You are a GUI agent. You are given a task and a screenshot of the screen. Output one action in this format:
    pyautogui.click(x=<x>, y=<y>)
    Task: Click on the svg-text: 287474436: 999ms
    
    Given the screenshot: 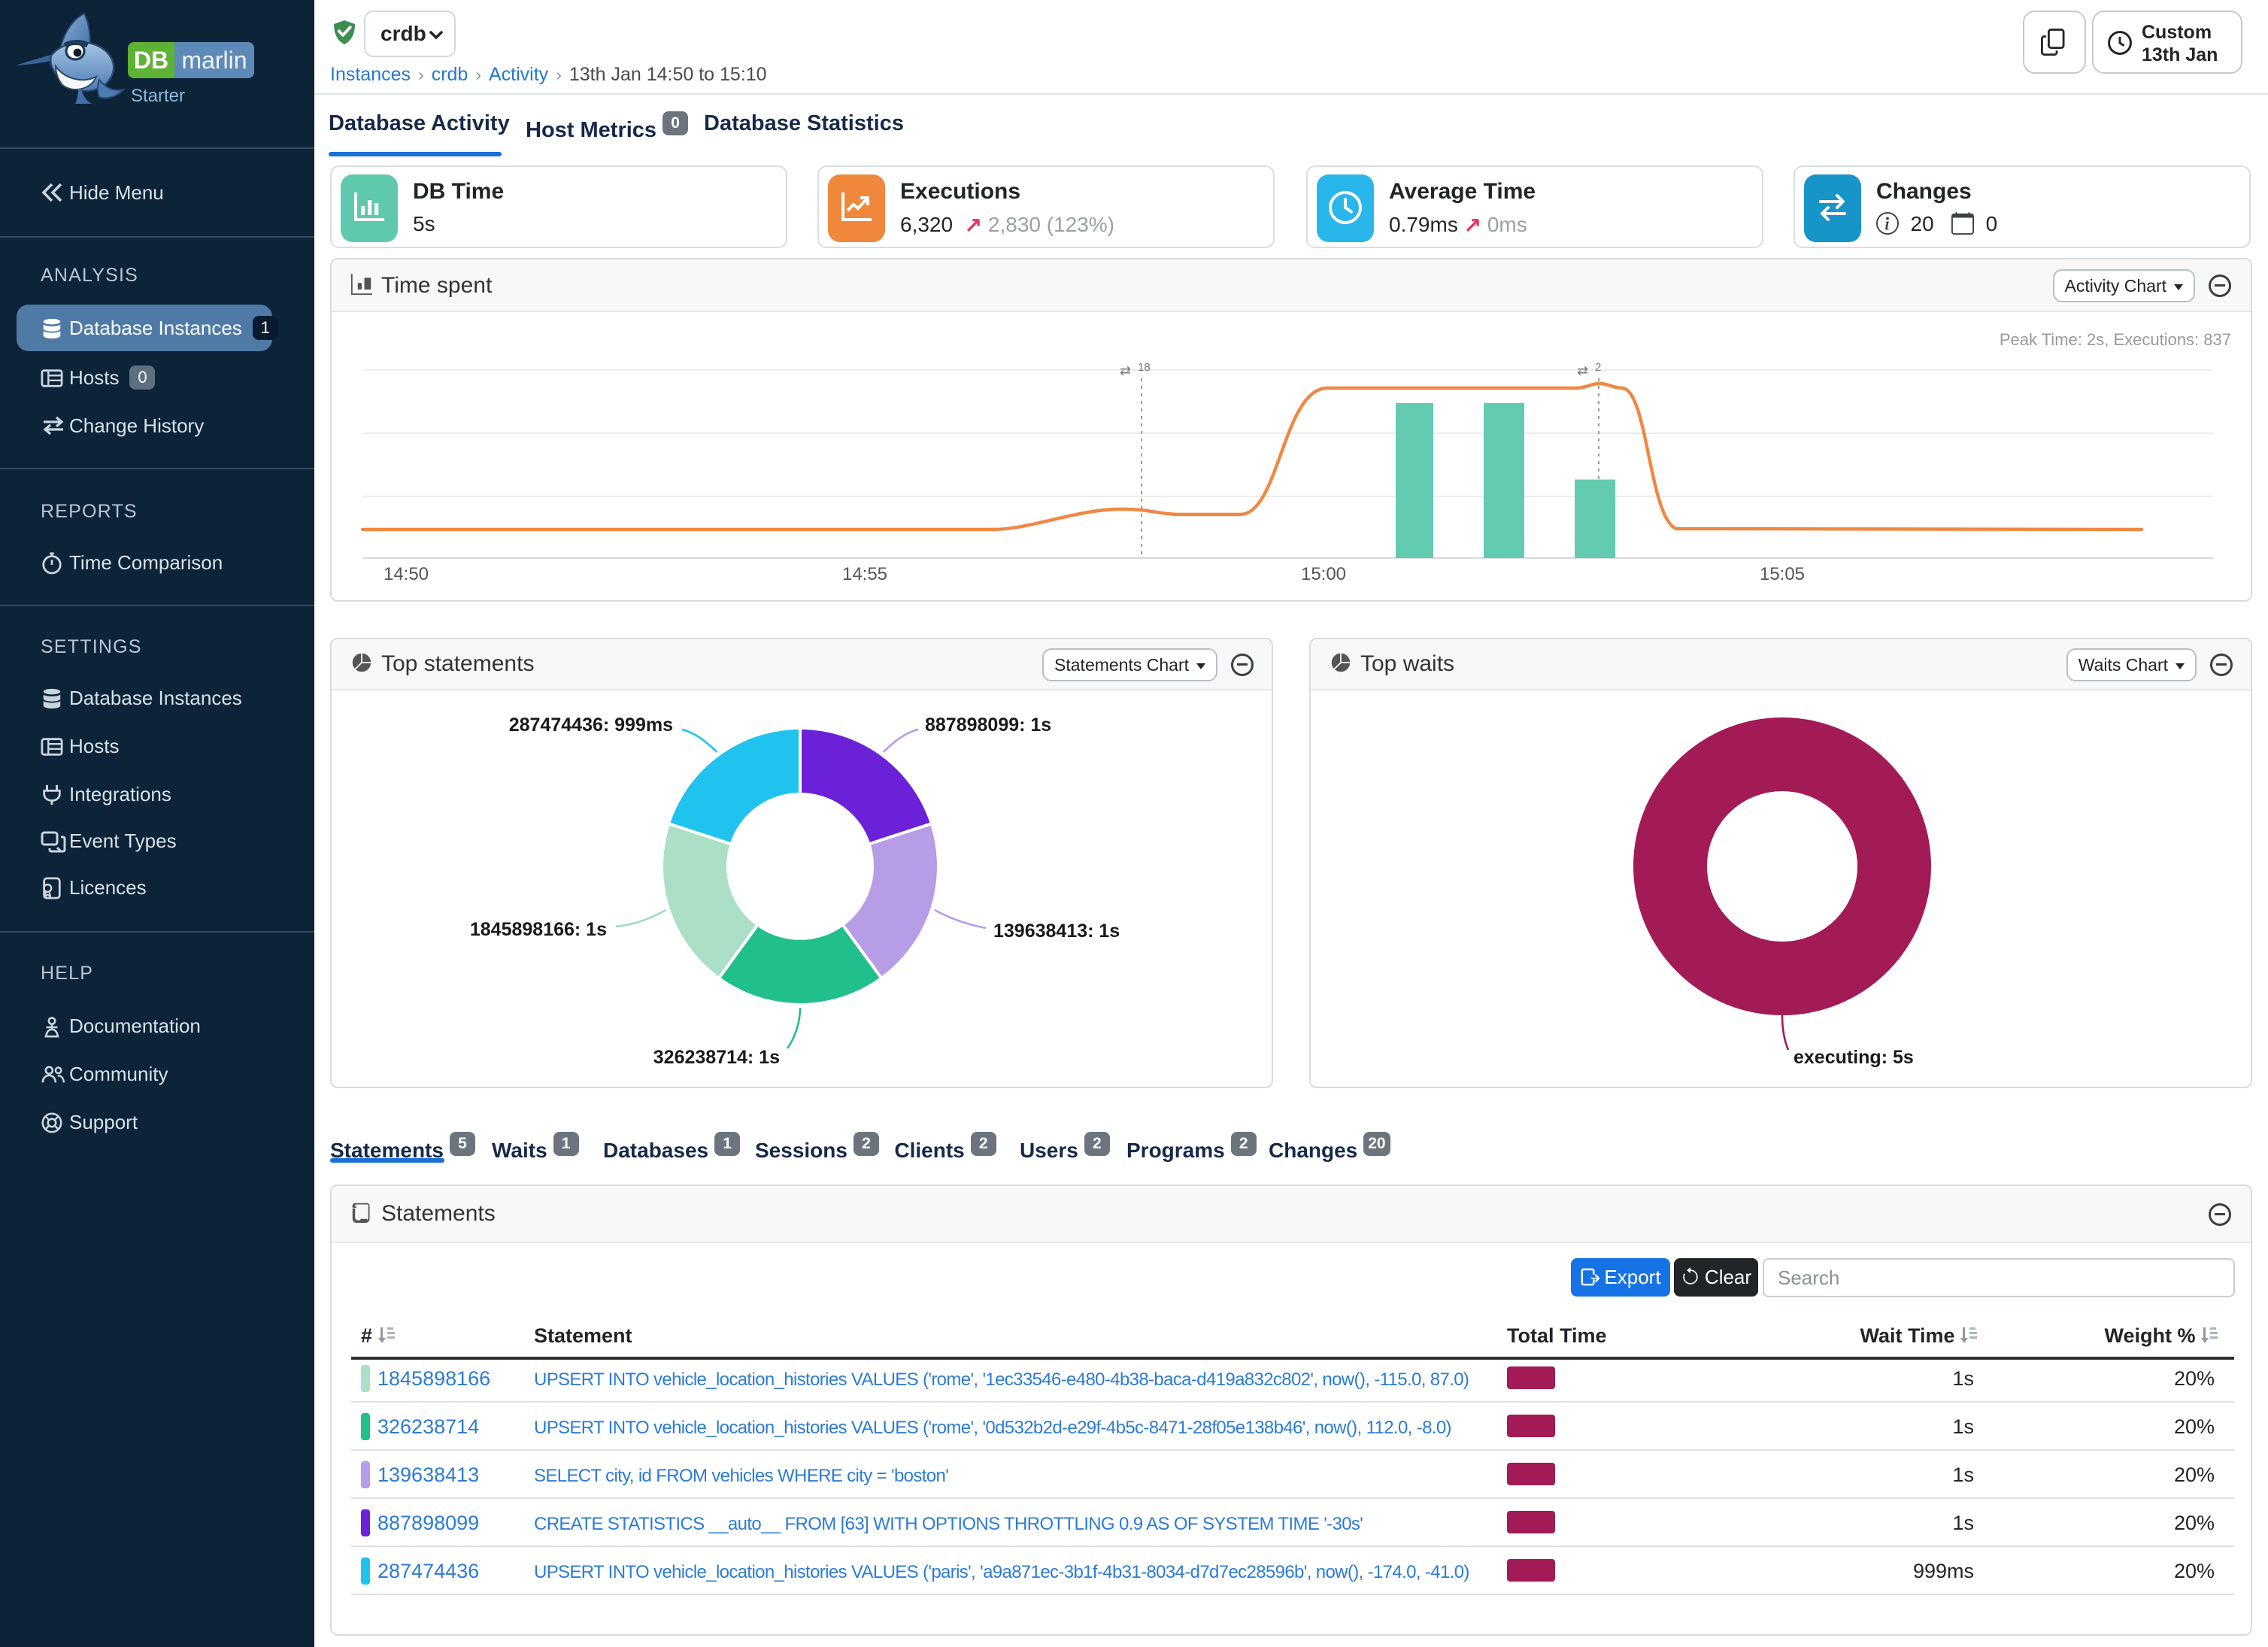 What is the action you would take?
    pyautogui.click(x=591, y=725)
    